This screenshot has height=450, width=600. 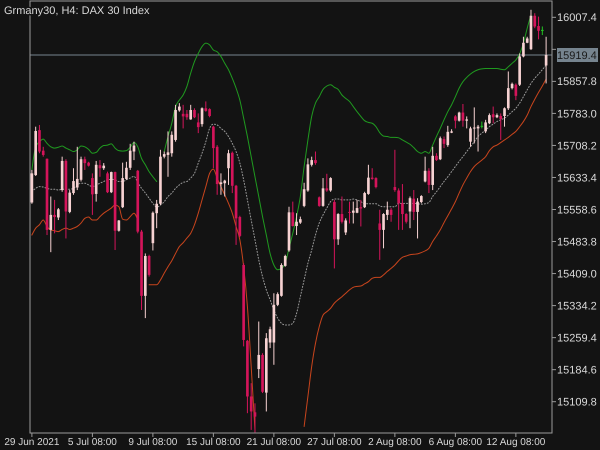 What do you see at coordinates (577, 402) in the screenshot?
I see `y-tick-label: 15109.8` at bounding box center [577, 402].